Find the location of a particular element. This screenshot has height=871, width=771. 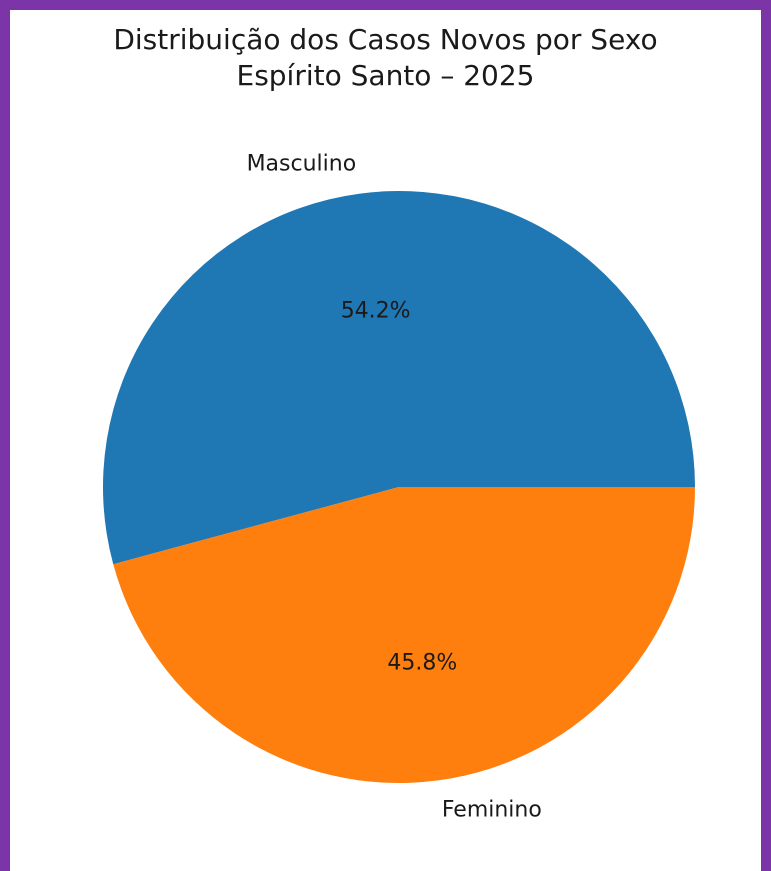

category-label-feminino: Feminino is located at coordinates (492, 809).